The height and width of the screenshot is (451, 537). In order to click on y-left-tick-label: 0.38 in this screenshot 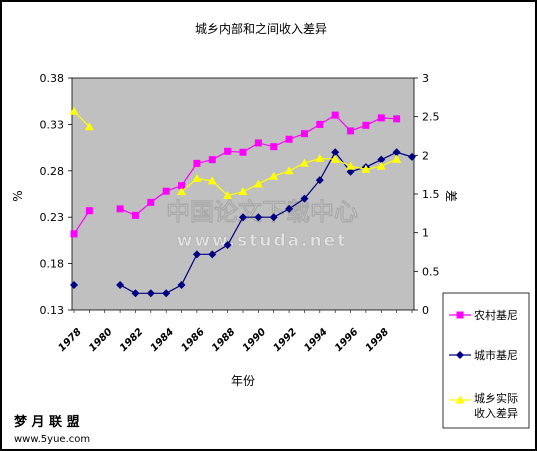, I will do `click(52, 78)`.